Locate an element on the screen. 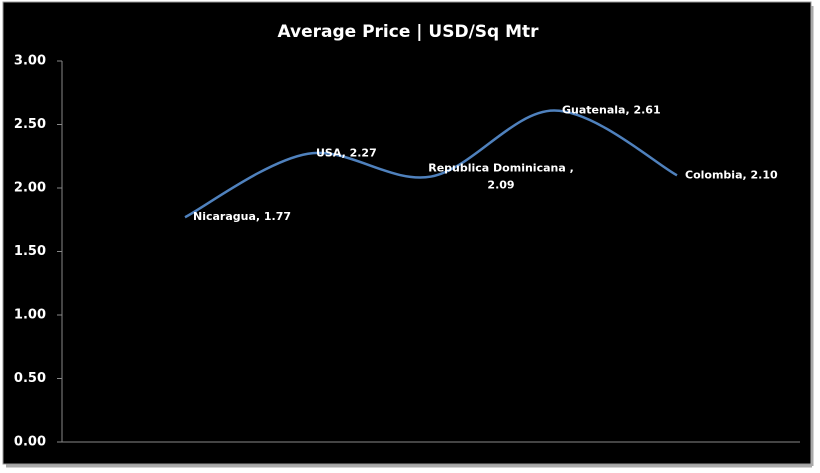 This screenshot has width=820, height=473. data-label: Guatenala, 2.61 is located at coordinates (611, 110).